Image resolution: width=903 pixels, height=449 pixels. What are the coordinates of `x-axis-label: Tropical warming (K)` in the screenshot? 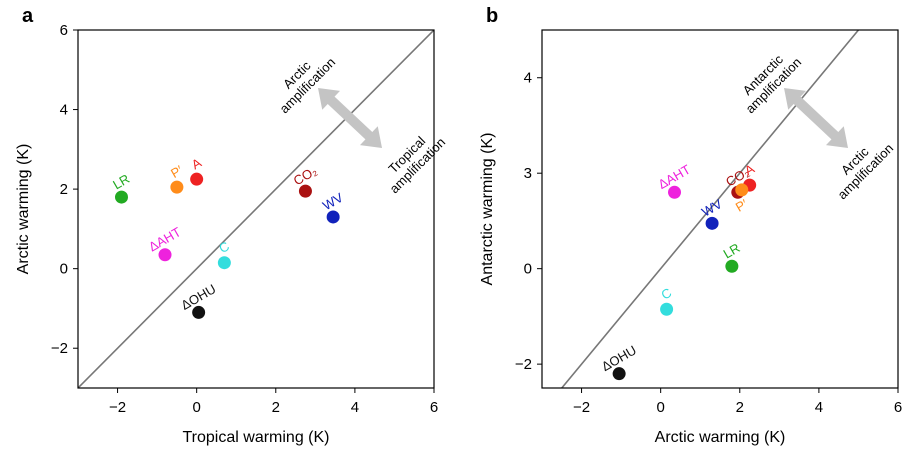 It's located at (256, 437).